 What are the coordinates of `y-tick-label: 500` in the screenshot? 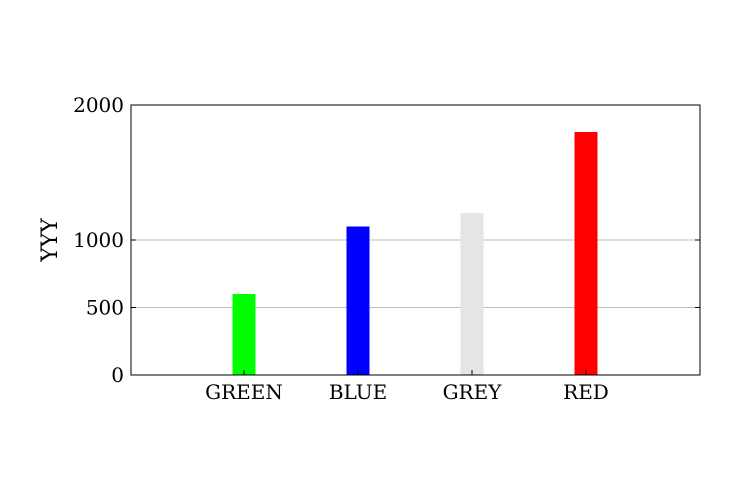 It's located at (105, 308).